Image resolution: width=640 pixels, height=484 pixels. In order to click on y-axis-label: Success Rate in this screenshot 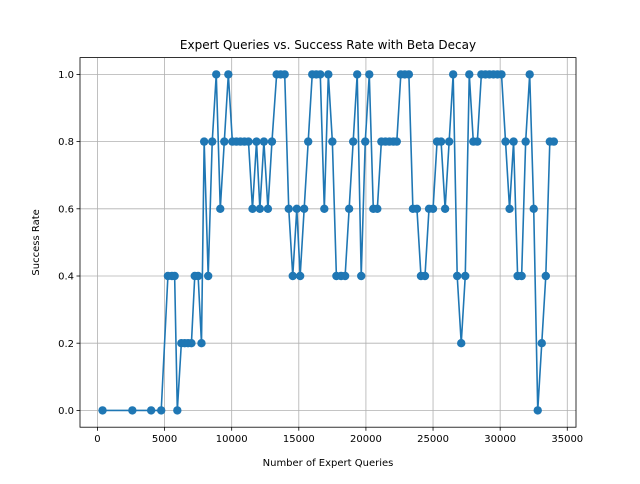, I will do `click(36, 242)`.